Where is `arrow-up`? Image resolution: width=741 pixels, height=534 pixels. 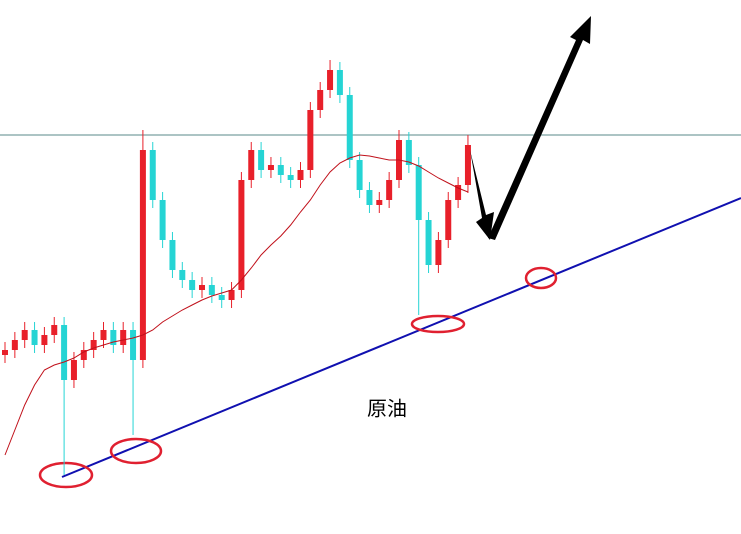 arrow-up is located at coordinates (539, 128).